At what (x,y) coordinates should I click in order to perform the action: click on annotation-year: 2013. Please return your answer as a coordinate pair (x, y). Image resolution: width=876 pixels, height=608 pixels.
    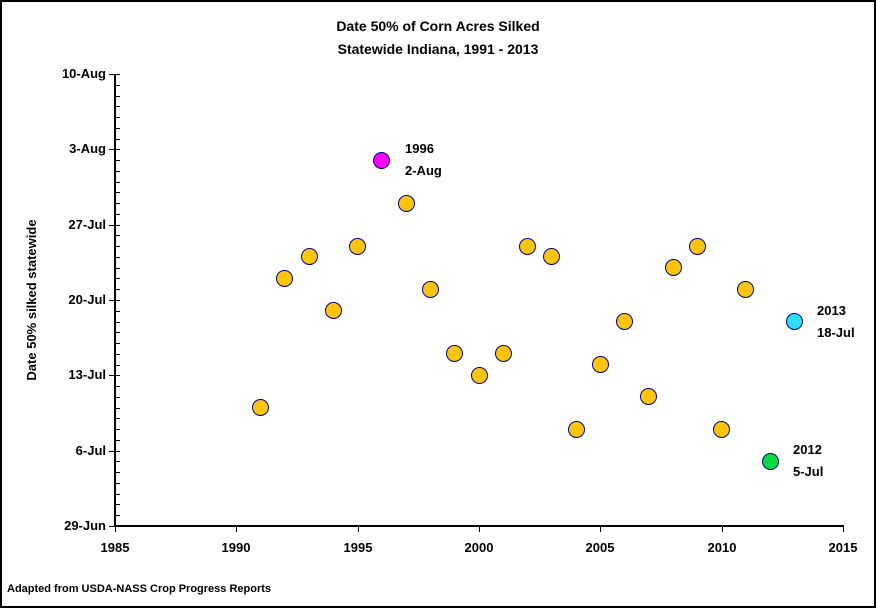
    Looking at the image, I should click on (831, 310).